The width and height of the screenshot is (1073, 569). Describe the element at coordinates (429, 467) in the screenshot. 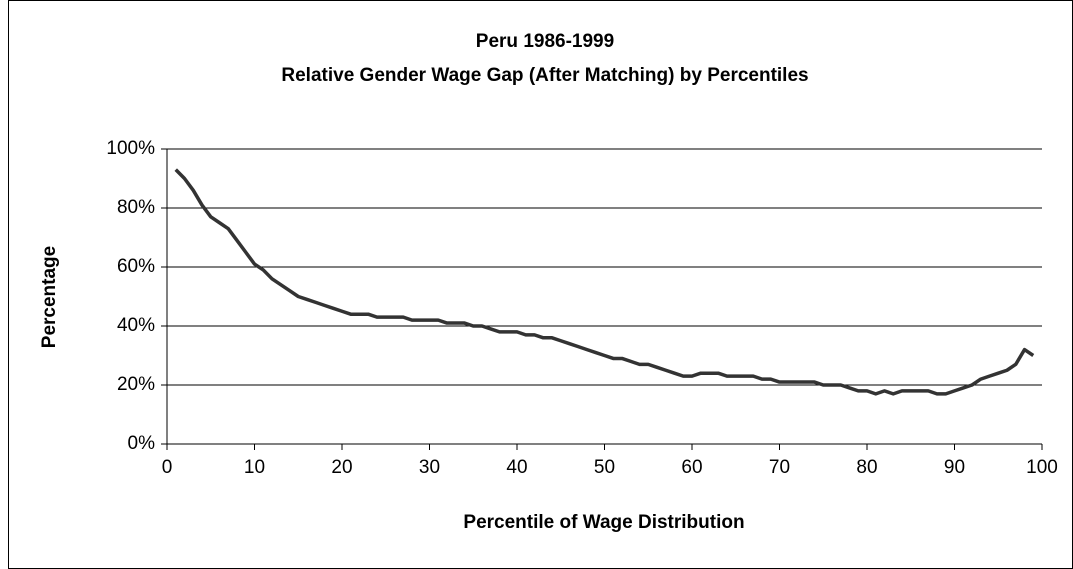

I see `x-tick-label: 30` at that location.